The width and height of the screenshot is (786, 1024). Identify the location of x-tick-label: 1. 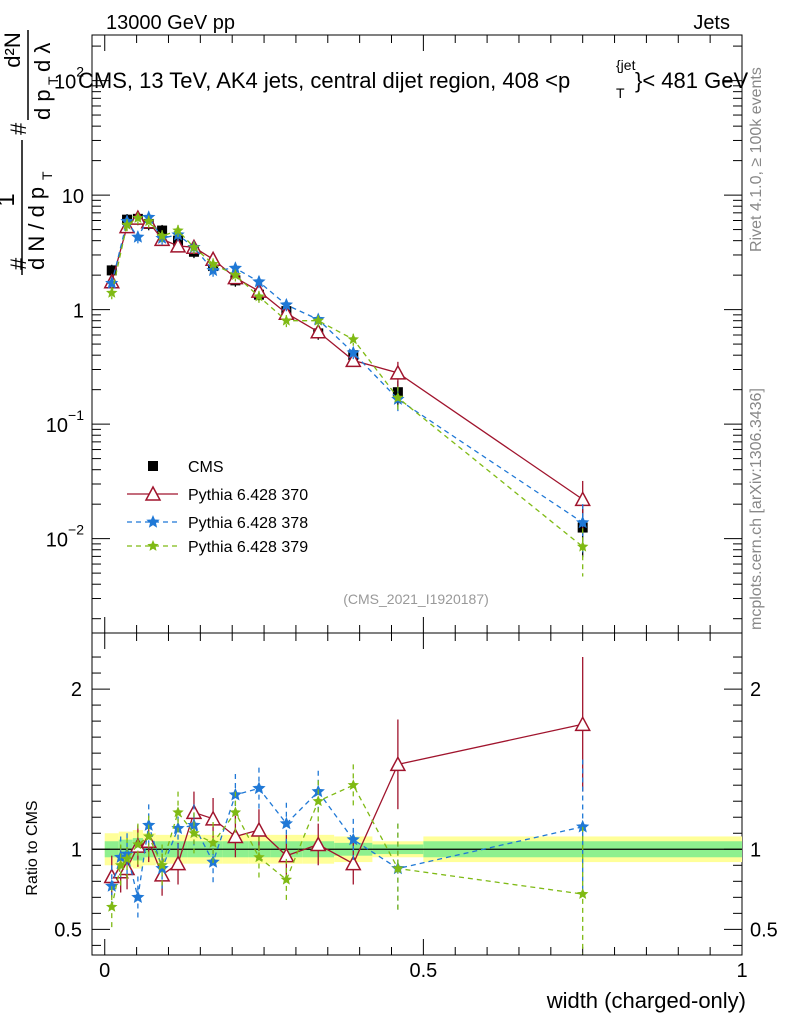
(741, 971).